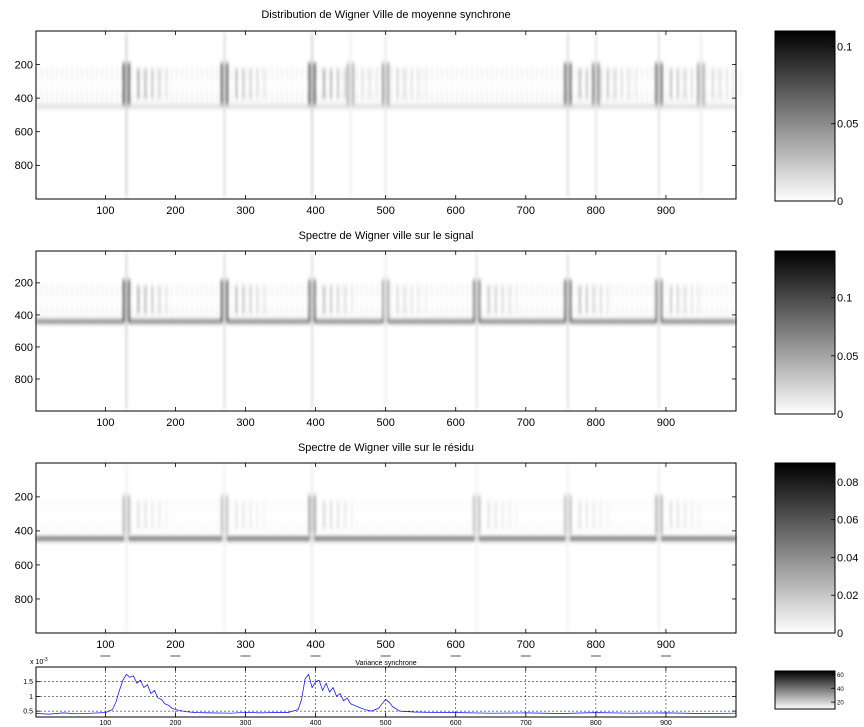 The image size is (864, 727). I want to click on panel-1-yticks: 200 400 600 800, so click(375, 115).